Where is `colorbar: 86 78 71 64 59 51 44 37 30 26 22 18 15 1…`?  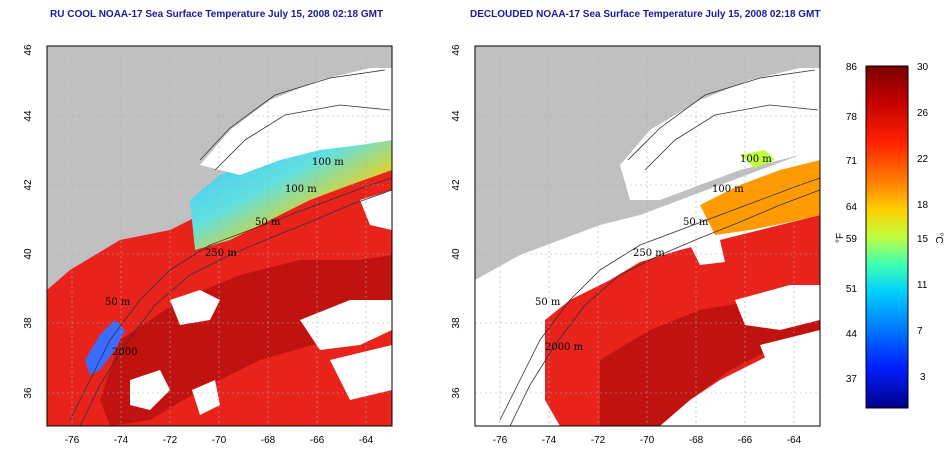
colorbar: 86 78 71 64 59 51 44 37 30 26 22 18 15 1… is located at coordinates (889, 235).